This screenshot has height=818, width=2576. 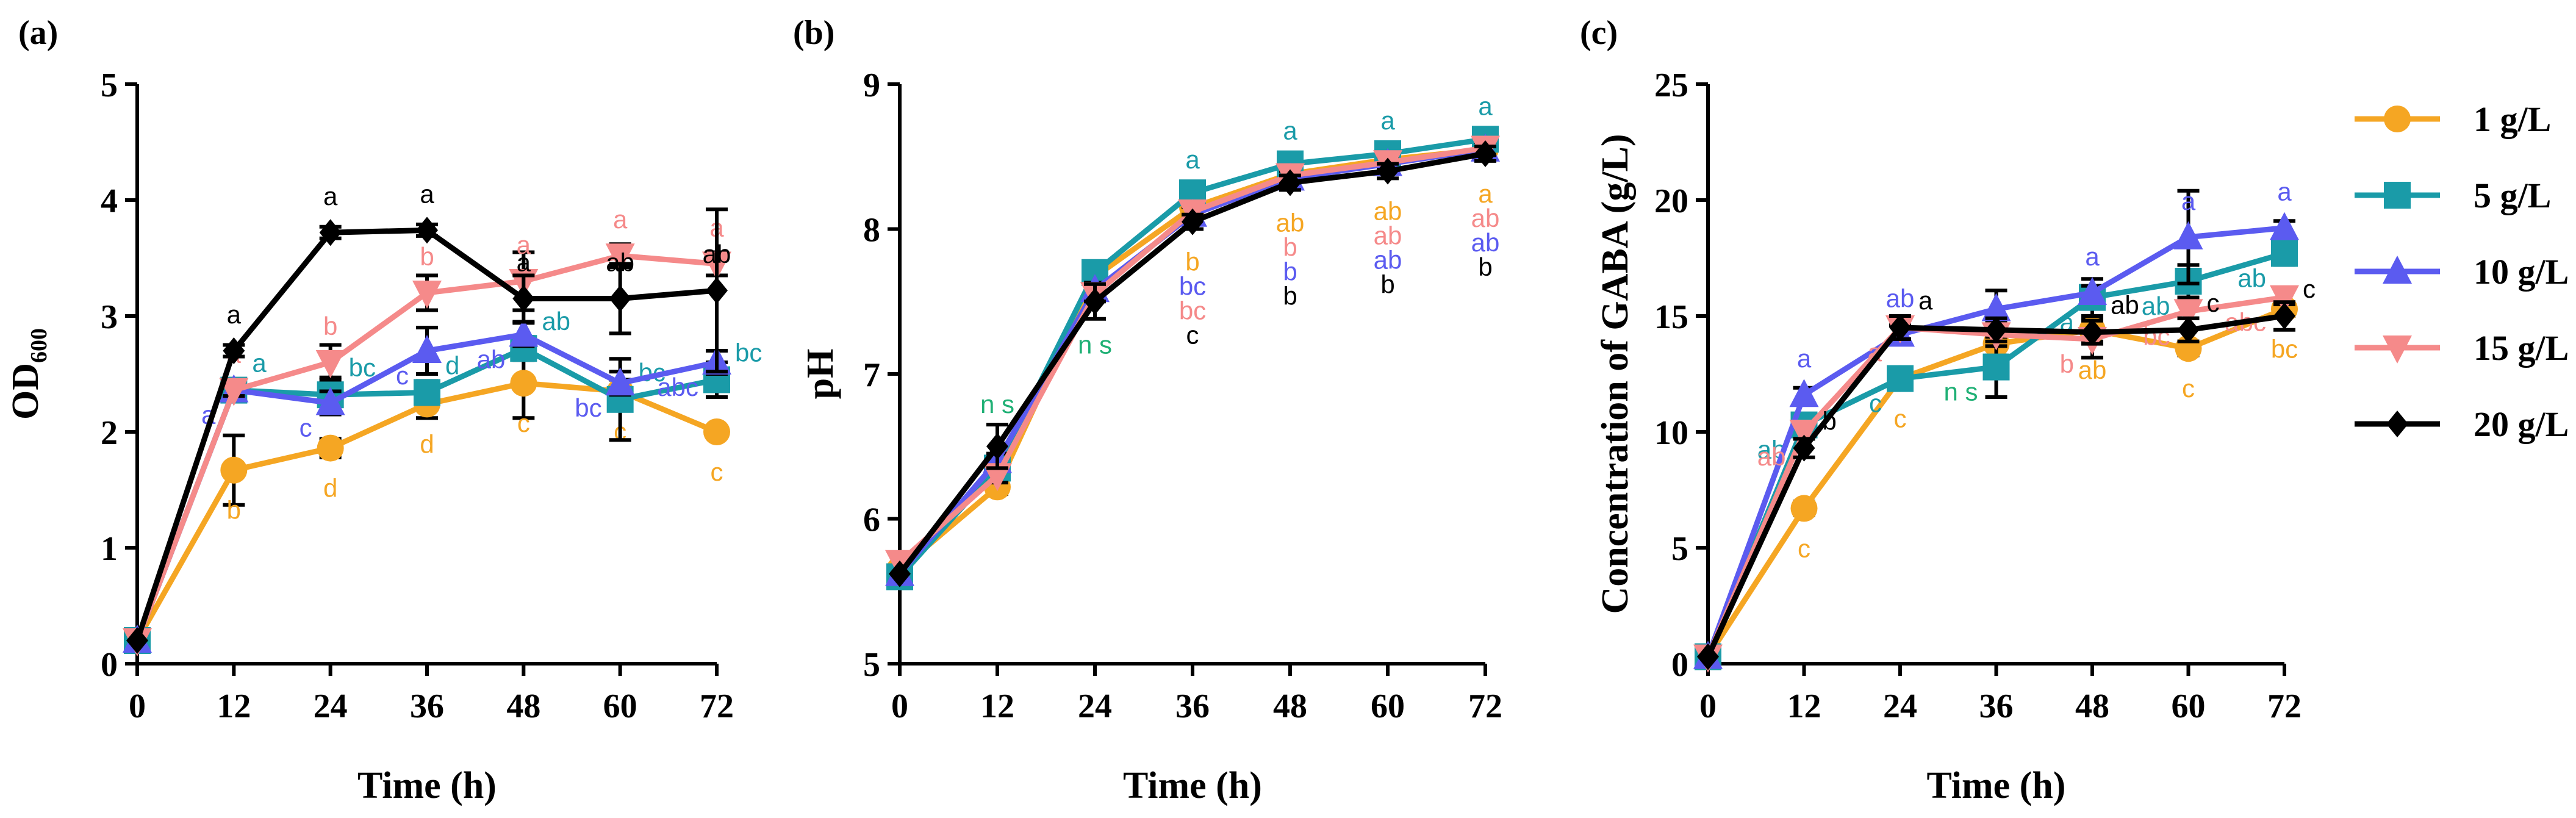 I want to click on y-axis-title: OD600, so click(x=29, y=374).